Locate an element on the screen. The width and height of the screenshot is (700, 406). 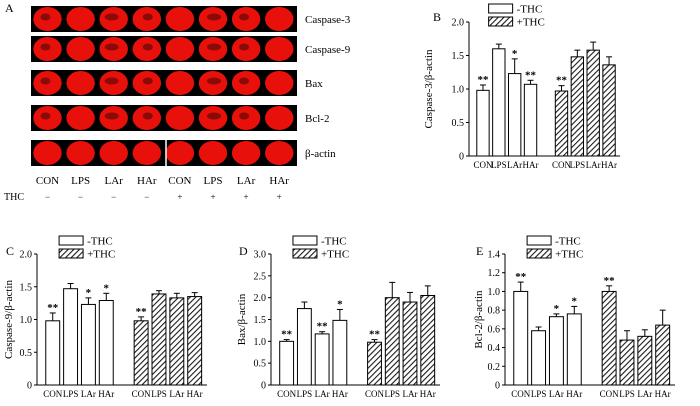
lane-label: LPS is located at coordinates (213, 181).